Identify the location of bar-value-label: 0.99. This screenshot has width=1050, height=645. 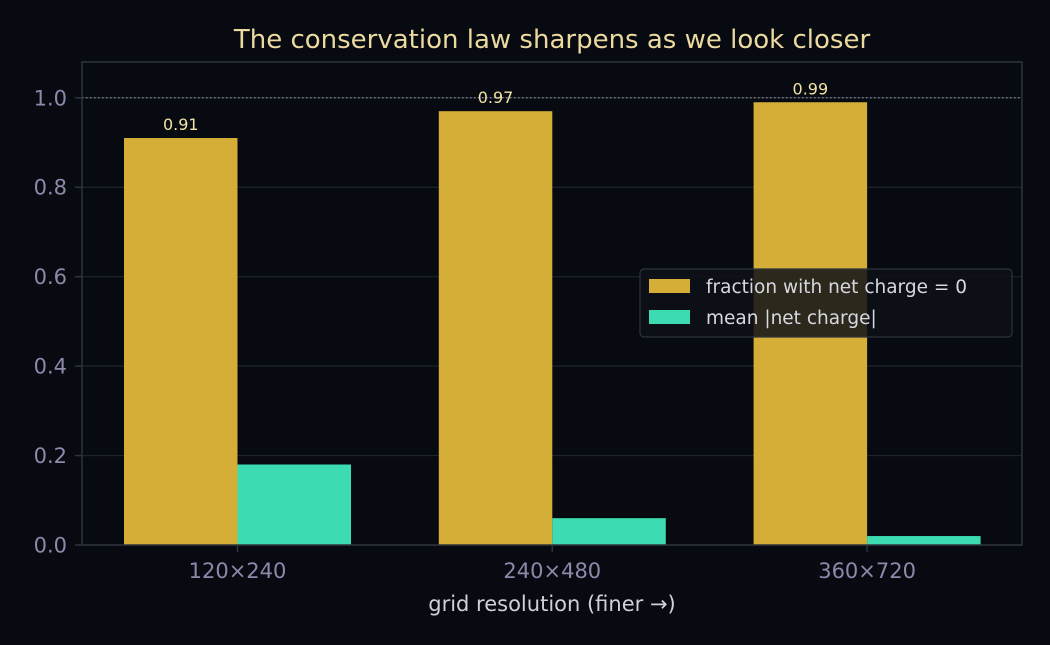
(811, 88).